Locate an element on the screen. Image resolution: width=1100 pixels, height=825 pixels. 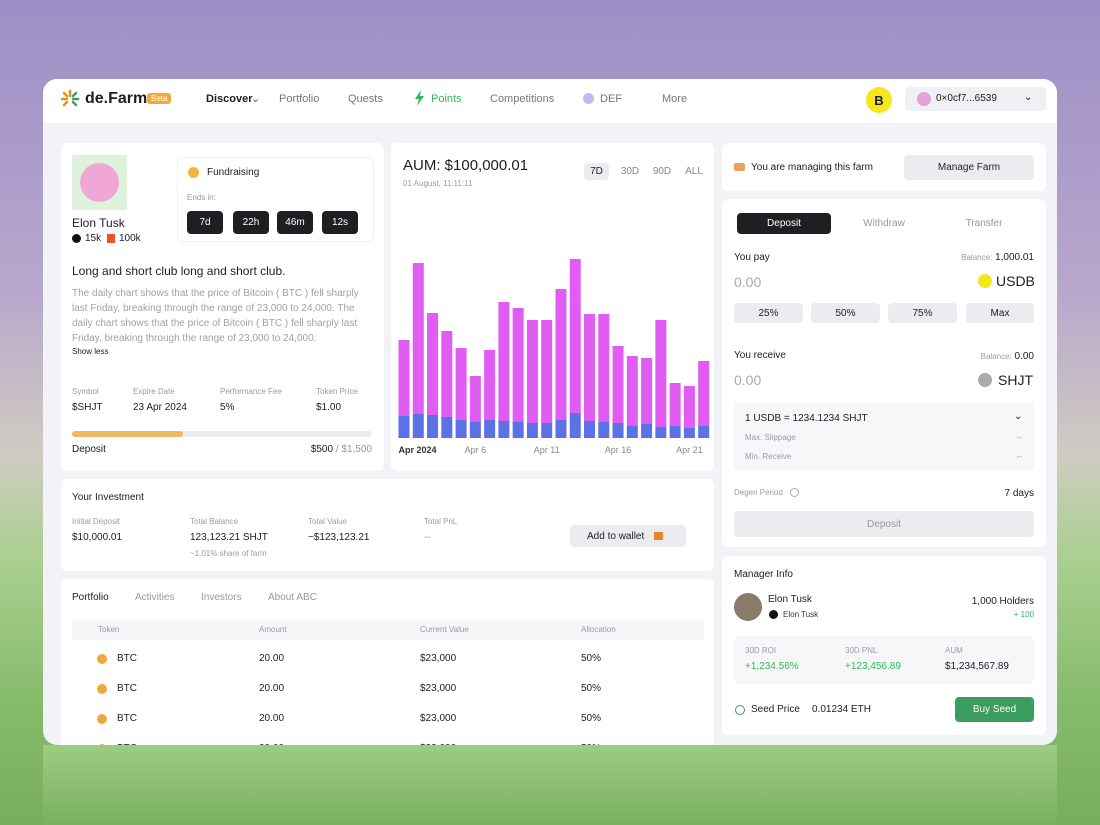
inv-value: 123,123.21 SHJT is located at coordinates (229, 537).